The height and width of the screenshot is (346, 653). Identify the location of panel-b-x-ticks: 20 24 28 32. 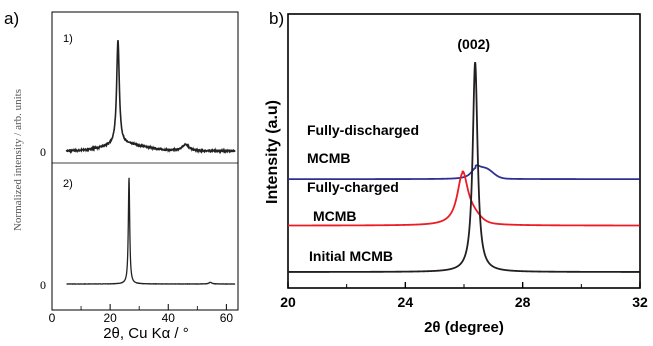
(464, 296).